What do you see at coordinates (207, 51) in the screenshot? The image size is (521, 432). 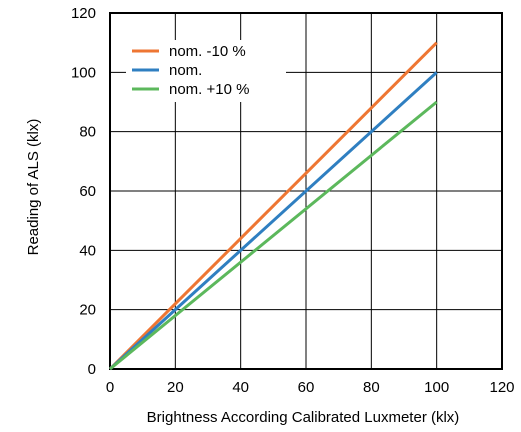 I see `legend-label-0: nom. -10 %` at bounding box center [207, 51].